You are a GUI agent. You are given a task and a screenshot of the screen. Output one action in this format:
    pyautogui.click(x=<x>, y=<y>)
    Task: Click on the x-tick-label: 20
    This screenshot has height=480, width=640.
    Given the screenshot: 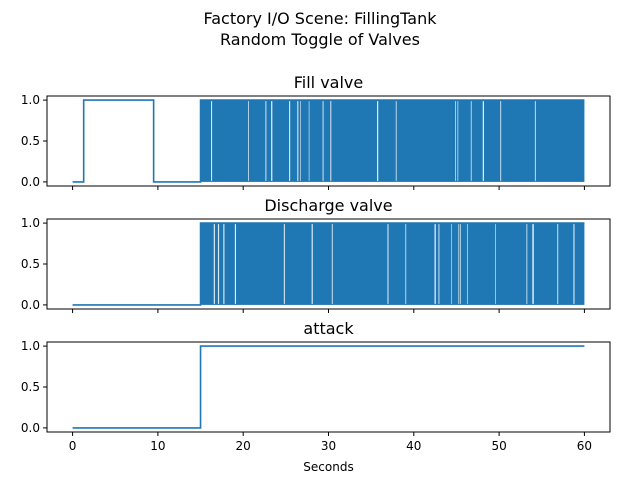 What is the action you would take?
    pyautogui.click(x=243, y=446)
    